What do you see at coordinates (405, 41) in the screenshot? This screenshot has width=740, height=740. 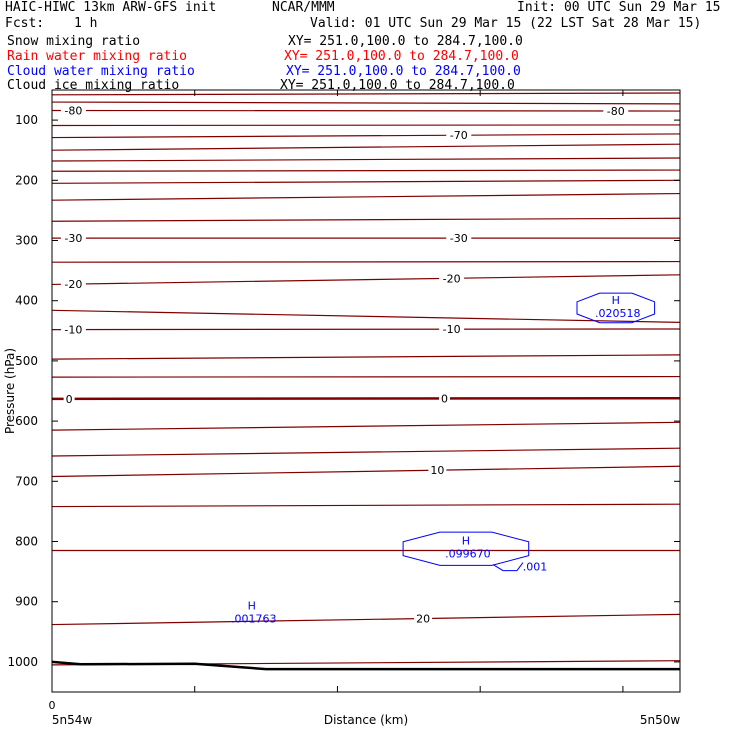 I see `field-xy-snow: XY= 251.0,100.0 to 284.7,100.0` at bounding box center [405, 41].